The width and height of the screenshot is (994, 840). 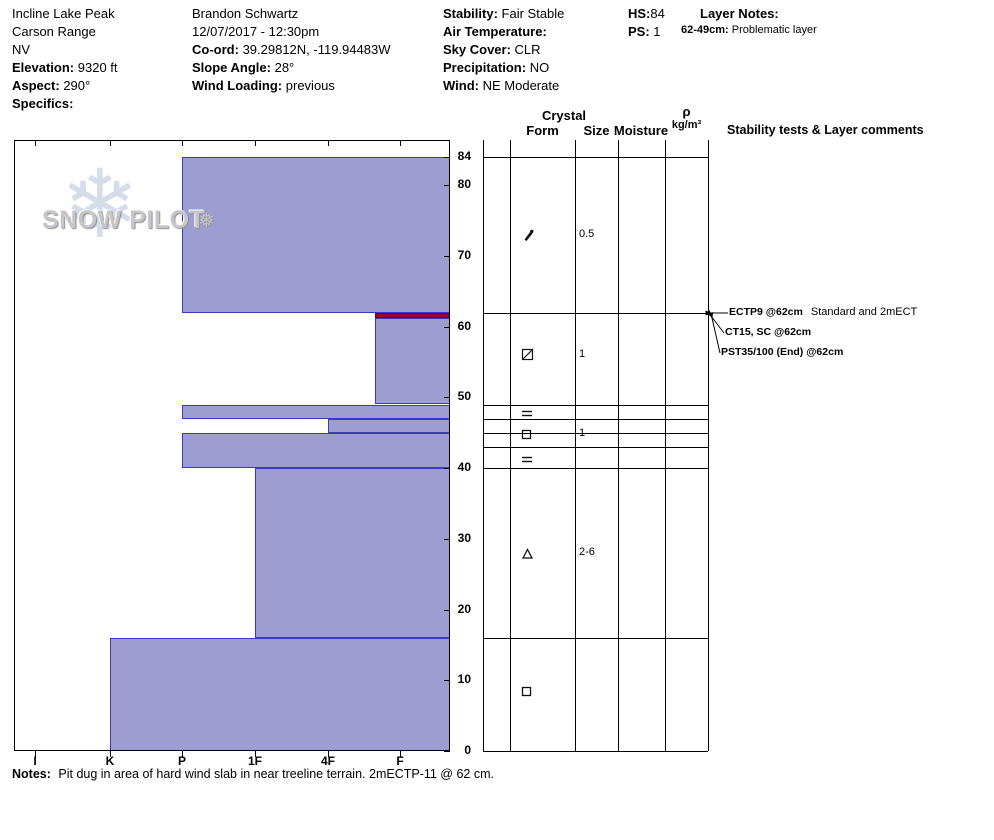 I want to click on air-temp-label: Air Temperature:, so click(x=495, y=31).